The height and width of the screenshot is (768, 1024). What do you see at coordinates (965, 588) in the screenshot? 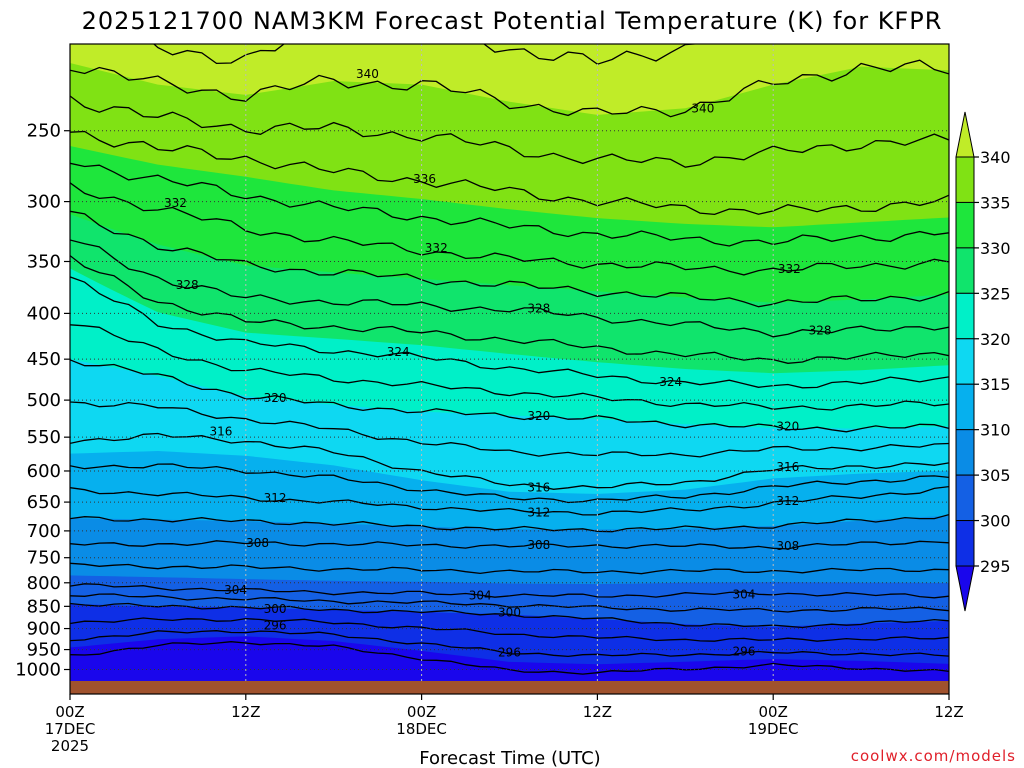
I see `colorbar-bottom-arrow` at bounding box center [965, 588].